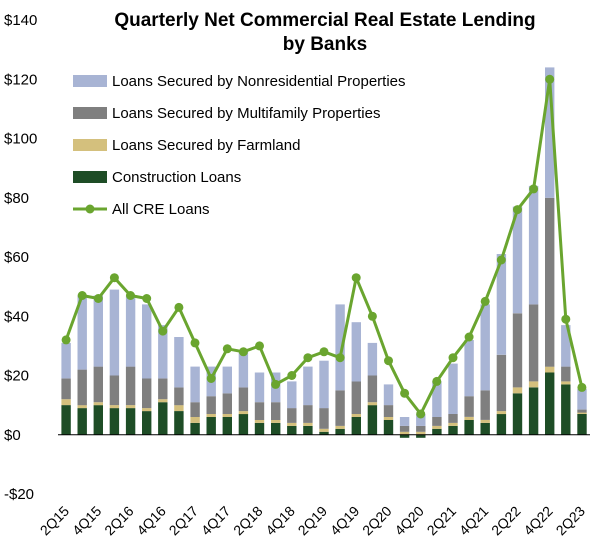  What do you see at coordinates (161, 209) in the screenshot?
I see `legend-label: All CRE Loans` at bounding box center [161, 209].